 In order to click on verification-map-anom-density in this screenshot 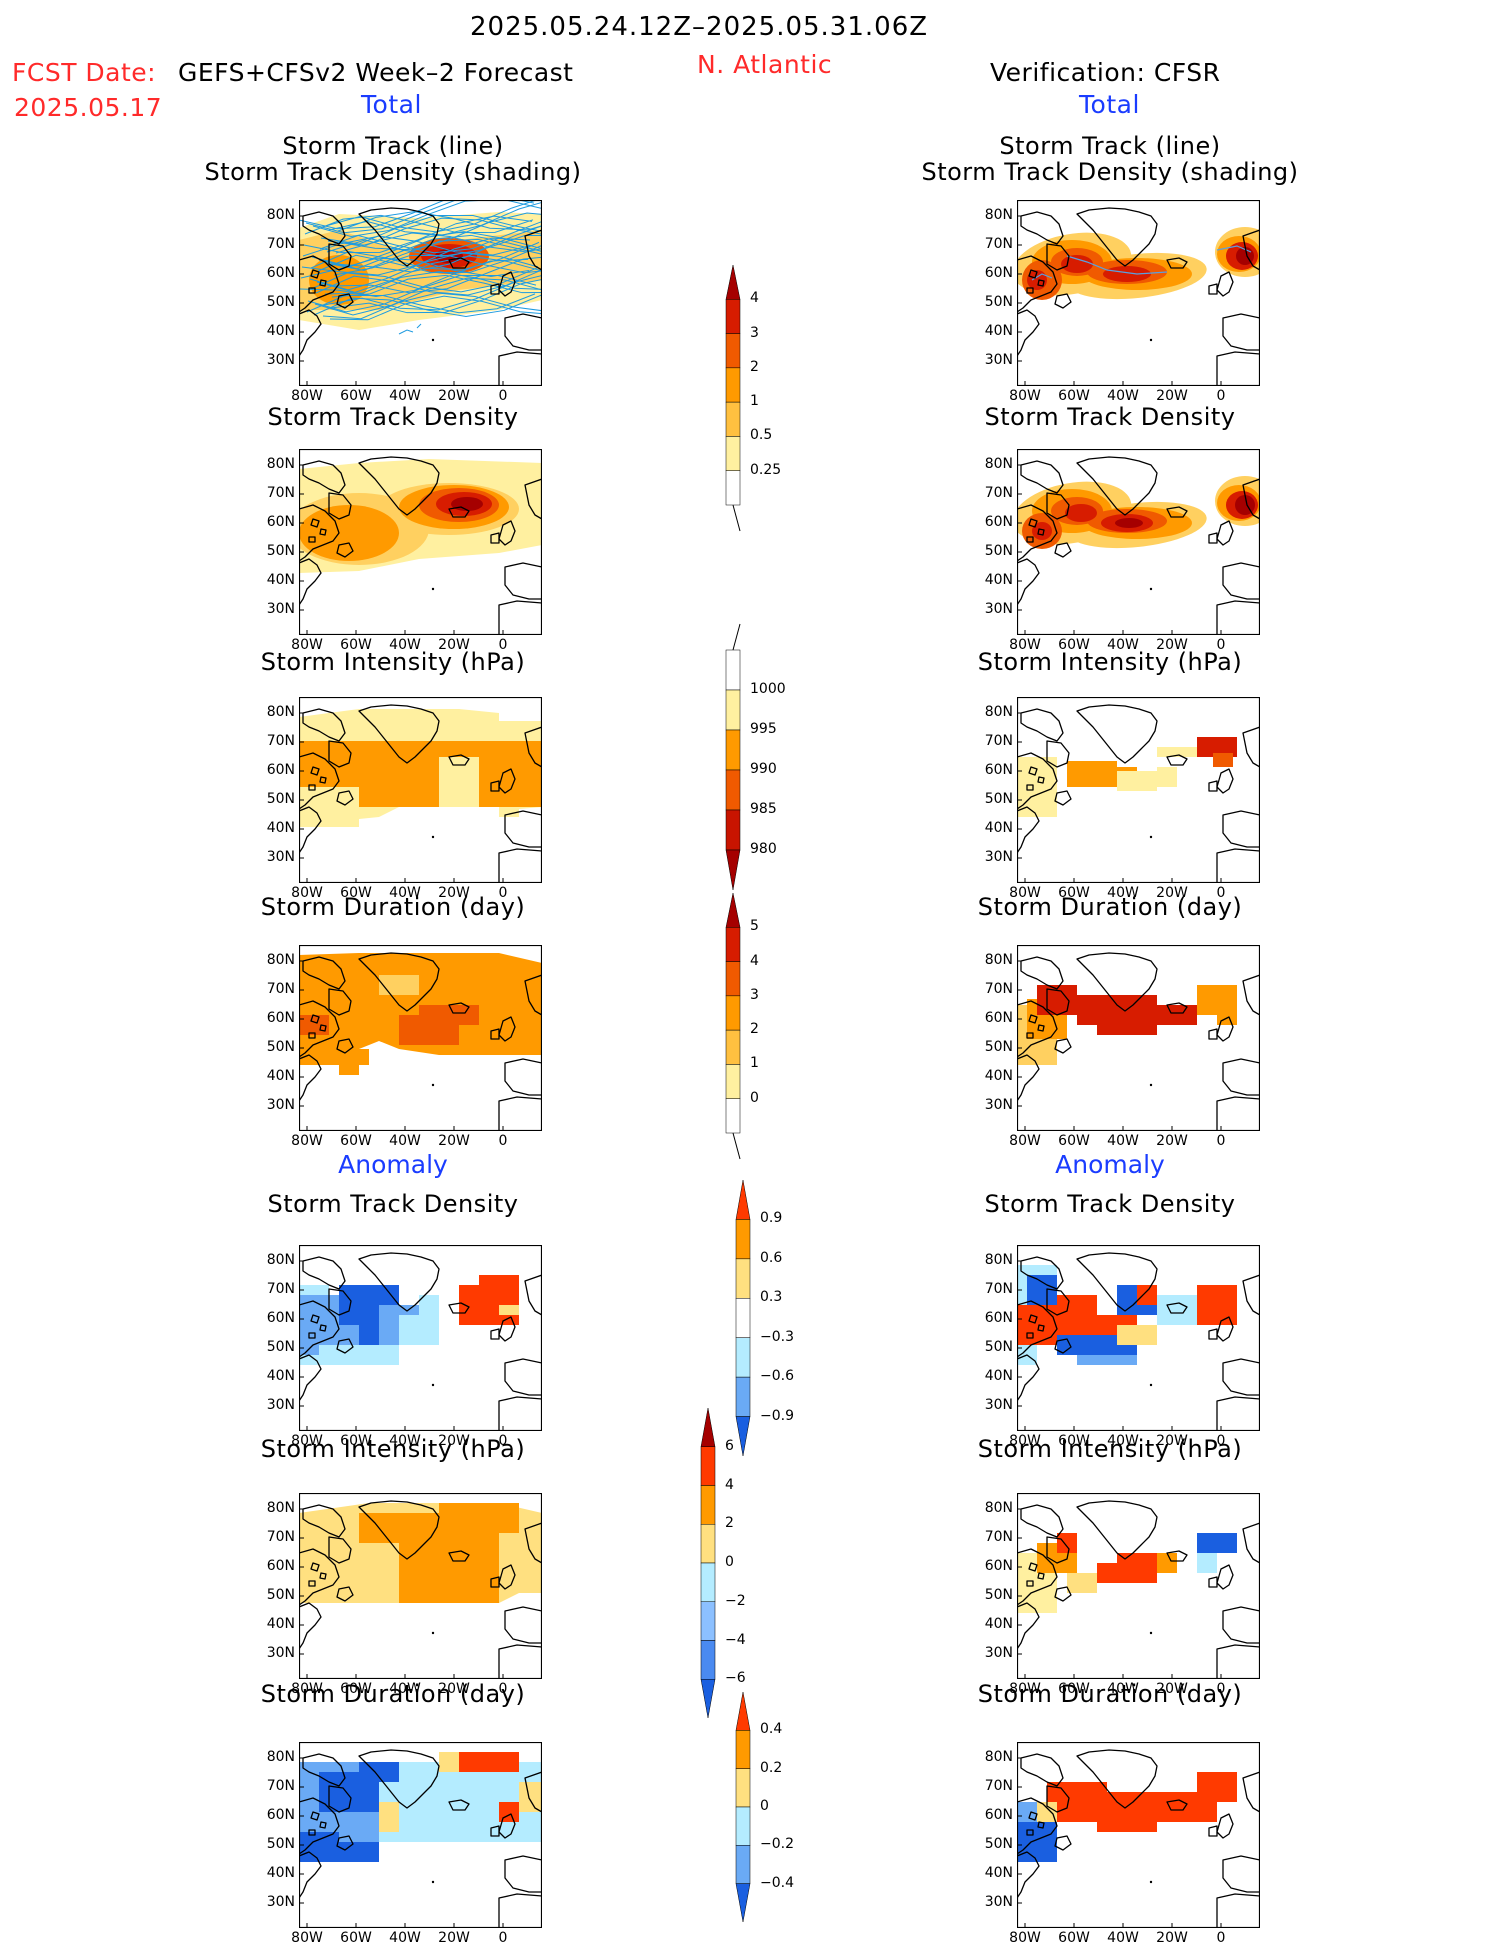, I will do `click(1138, 1338)`.